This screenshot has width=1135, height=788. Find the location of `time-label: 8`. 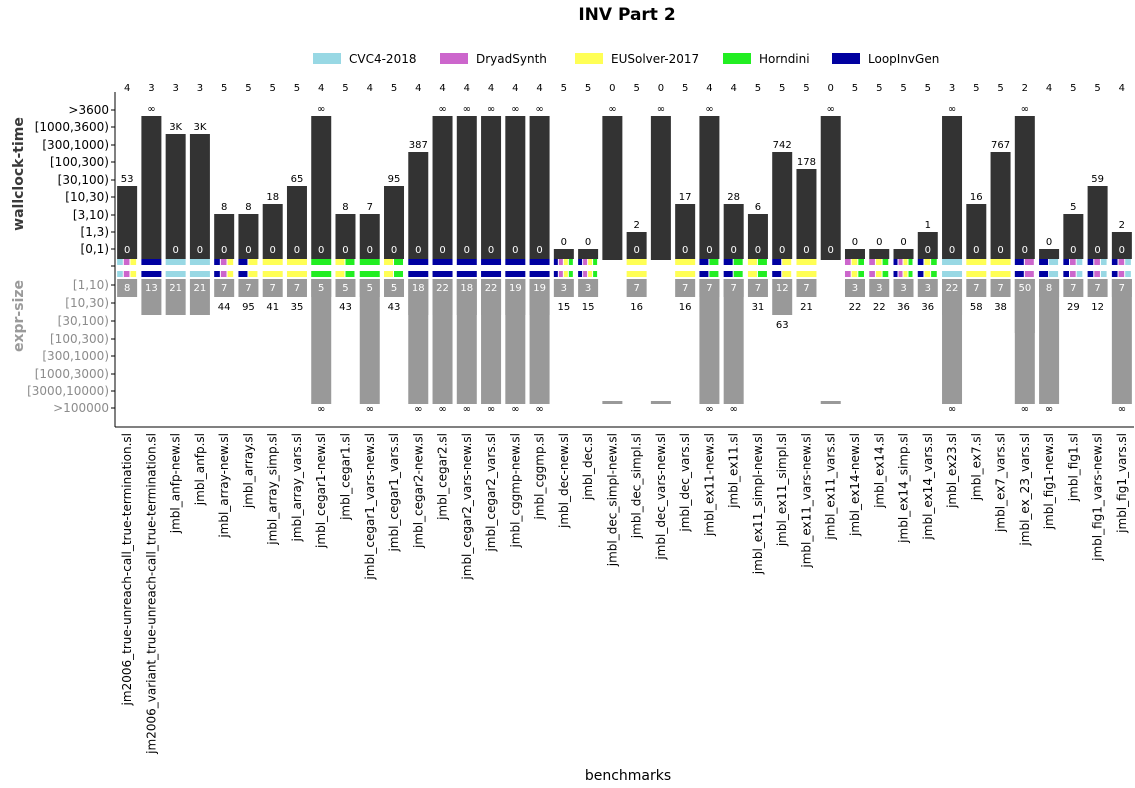

time-label: 8 is located at coordinates (345, 207).